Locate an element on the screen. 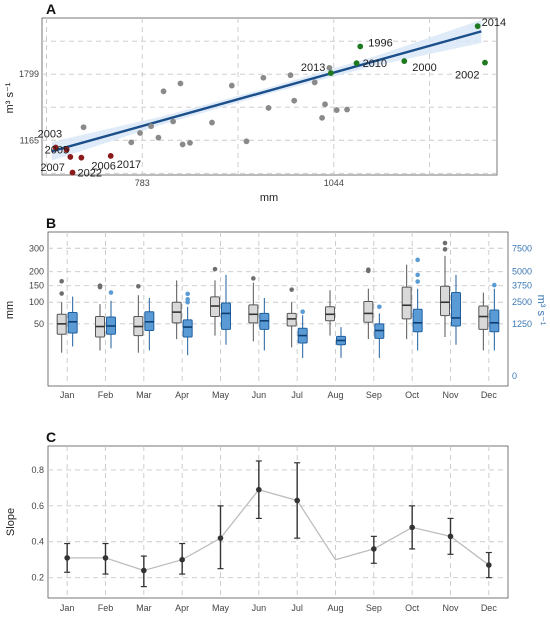 This screenshot has height=621, width=550. precip-box-feb is located at coordinates (100, 317).